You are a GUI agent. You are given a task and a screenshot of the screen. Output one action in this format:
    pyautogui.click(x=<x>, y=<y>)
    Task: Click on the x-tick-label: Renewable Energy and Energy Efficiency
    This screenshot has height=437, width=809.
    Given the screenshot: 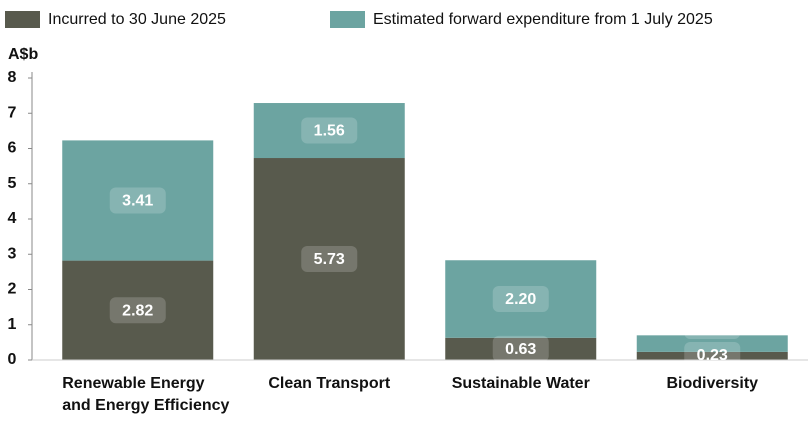 What is the action you would take?
    pyautogui.click(x=145, y=394)
    